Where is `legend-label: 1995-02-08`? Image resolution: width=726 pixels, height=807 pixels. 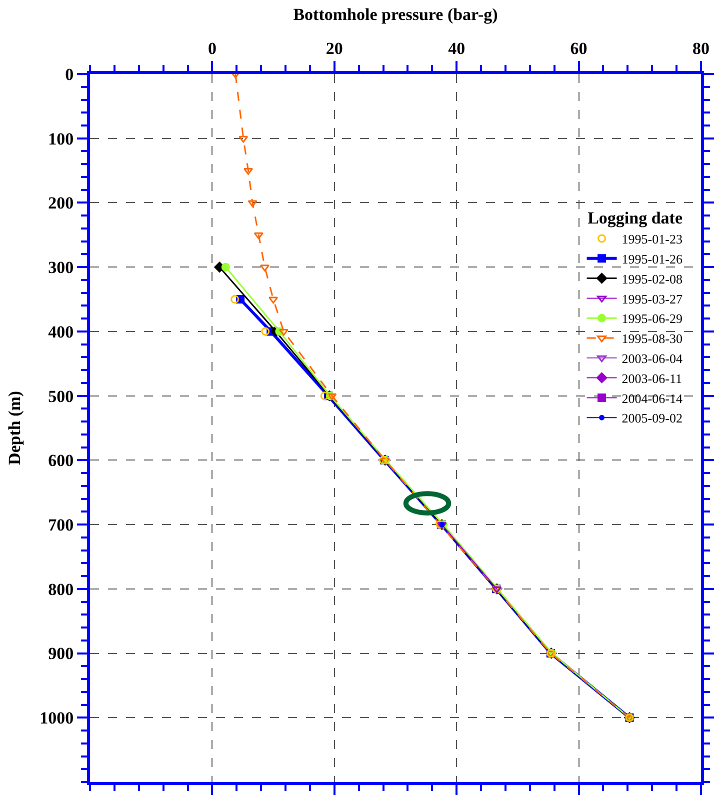 legend-label: 1995-02-08 is located at coordinates (652, 278).